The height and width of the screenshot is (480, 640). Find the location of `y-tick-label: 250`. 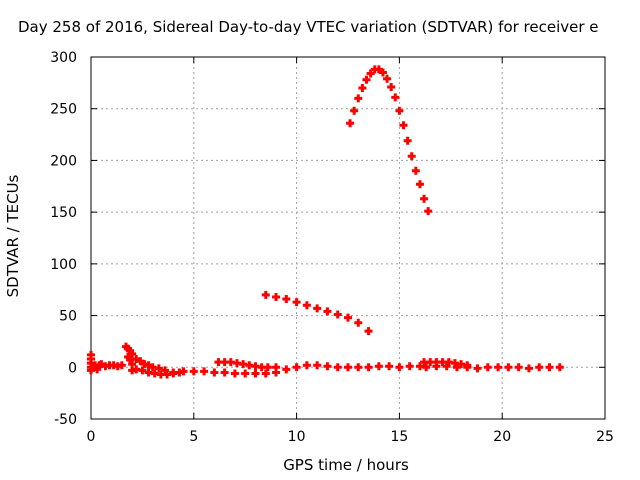

y-tick-label: 250 is located at coordinates (63, 110).